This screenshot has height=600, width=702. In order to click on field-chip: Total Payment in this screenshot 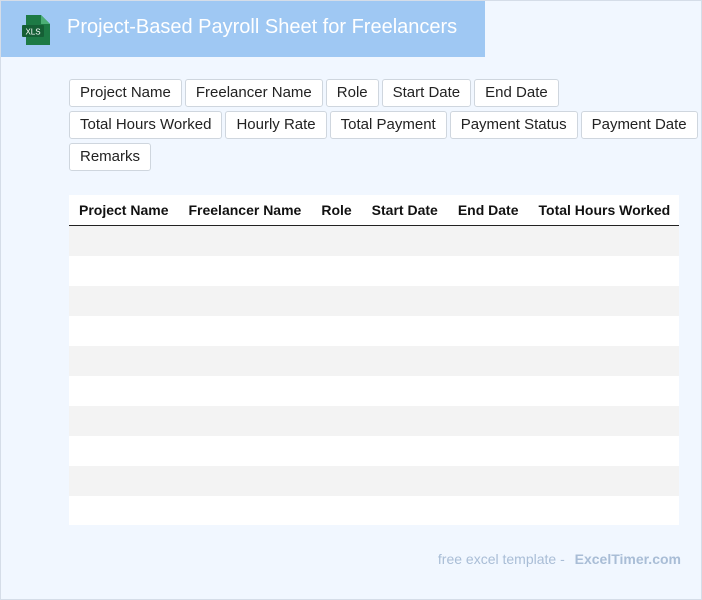, I will do `click(388, 125)`.